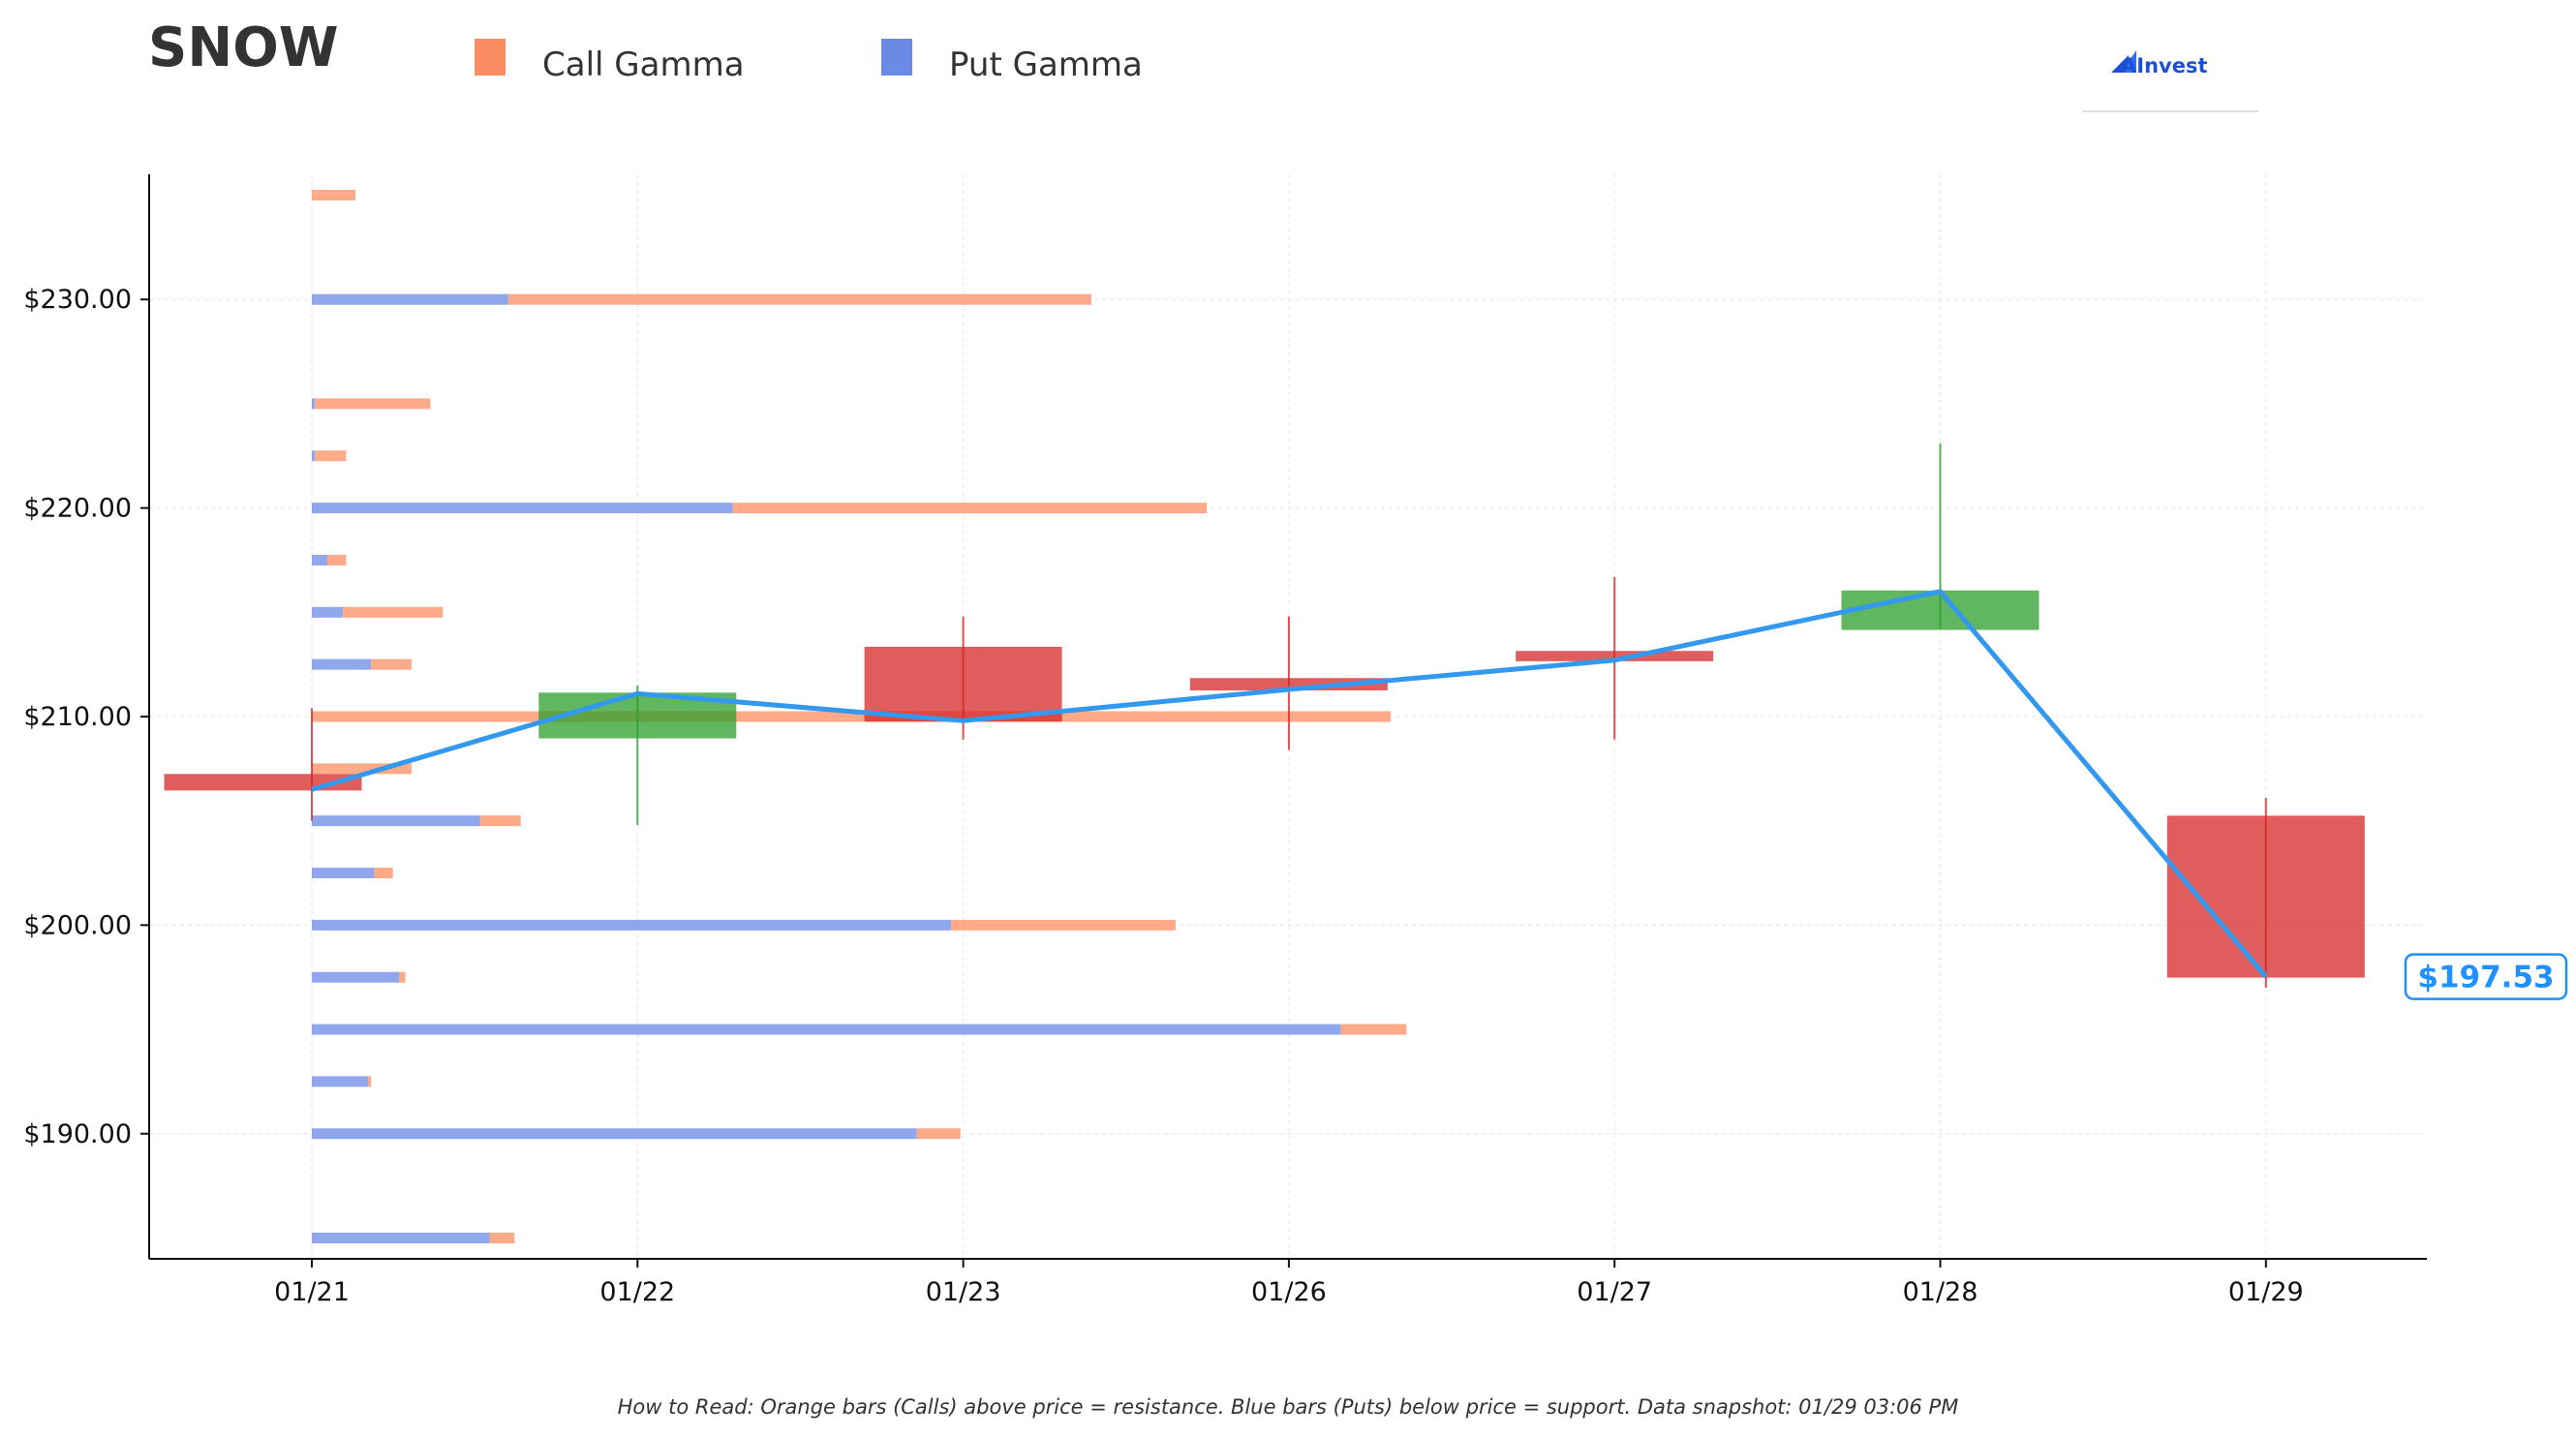 This screenshot has height=1437, width=2576. What do you see at coordinates (1289, 1292) in the screenshot?
I see `x-tick-label: 01/26` at bounding box center [1289, 1292].